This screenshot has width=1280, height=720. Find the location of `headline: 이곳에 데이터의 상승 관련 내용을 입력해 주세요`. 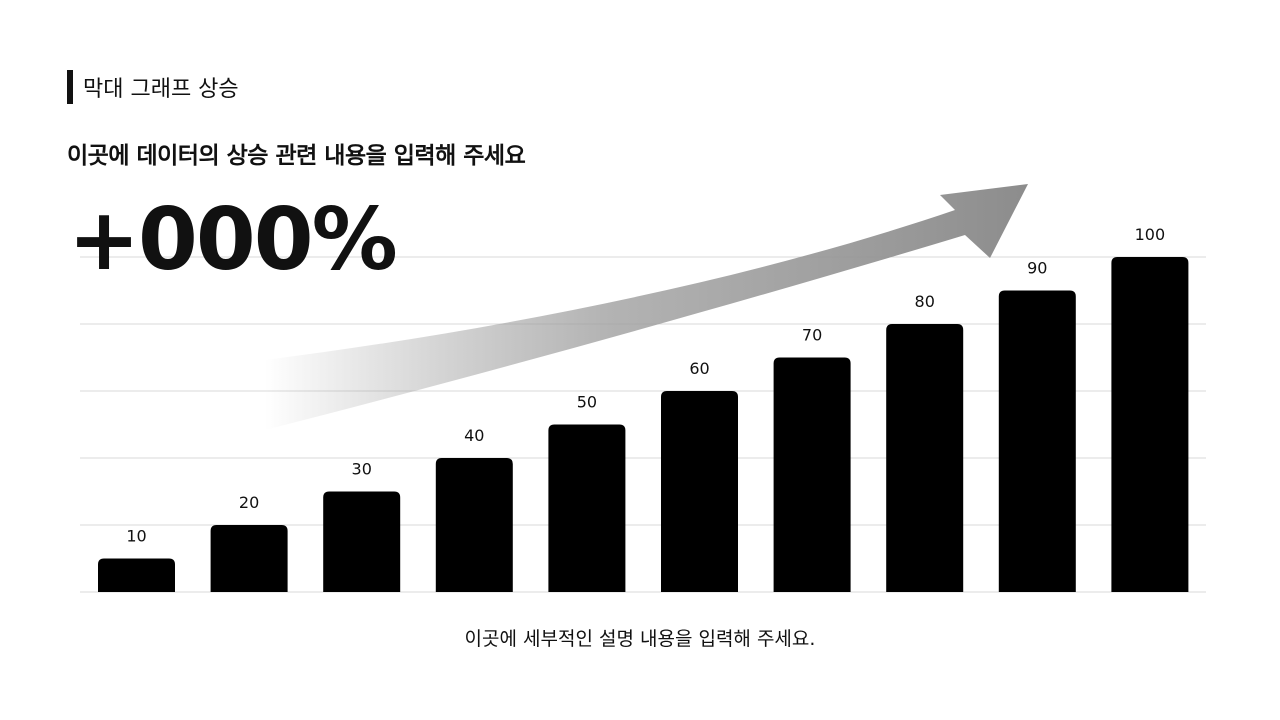

headline: 이곳에 데이터의 상승 관련 내용을 입력해 주세요 is located at coordinates (296, 156).